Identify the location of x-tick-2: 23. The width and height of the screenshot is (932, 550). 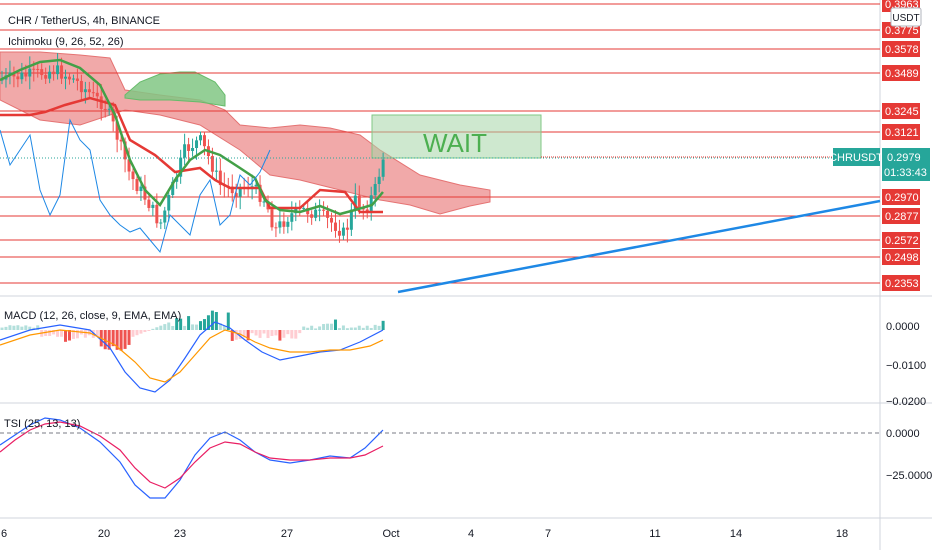
(180, 534).